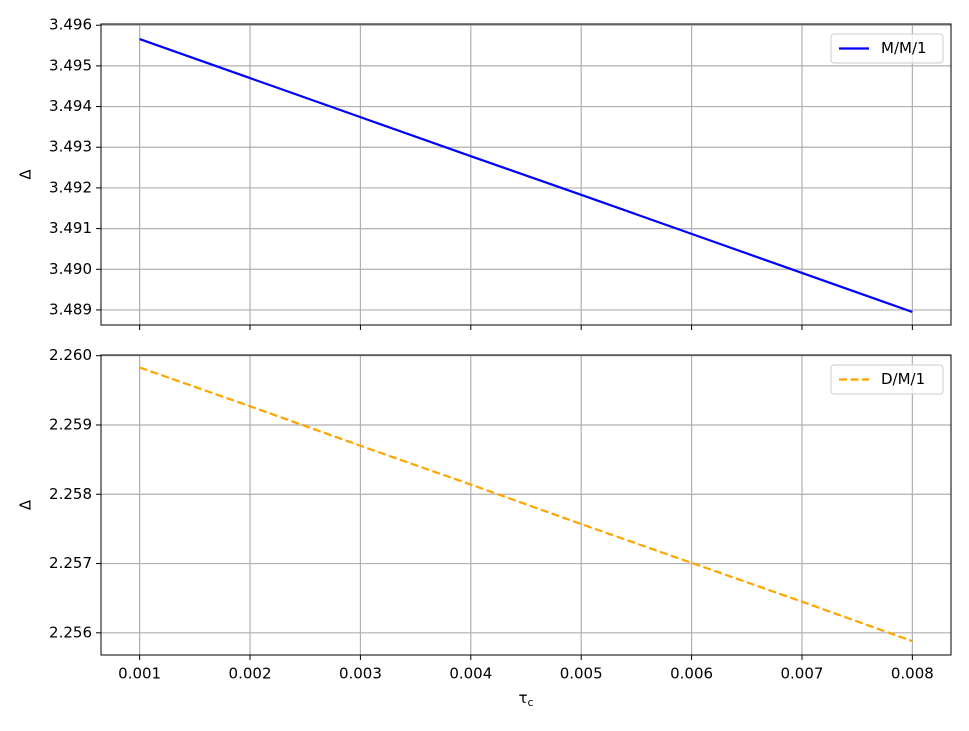 The width and height of the screenshot is (969, 731). I want to click on y-tick-label: 3.495, so click(70, 65).